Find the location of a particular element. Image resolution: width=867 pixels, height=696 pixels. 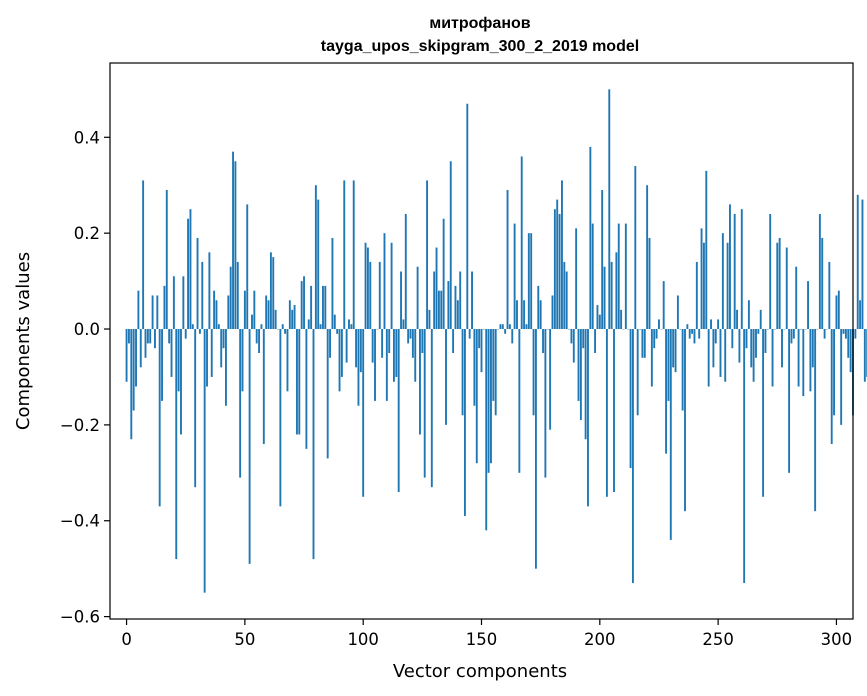

x-tick-label: 300 is located at coordinates (837, 639).